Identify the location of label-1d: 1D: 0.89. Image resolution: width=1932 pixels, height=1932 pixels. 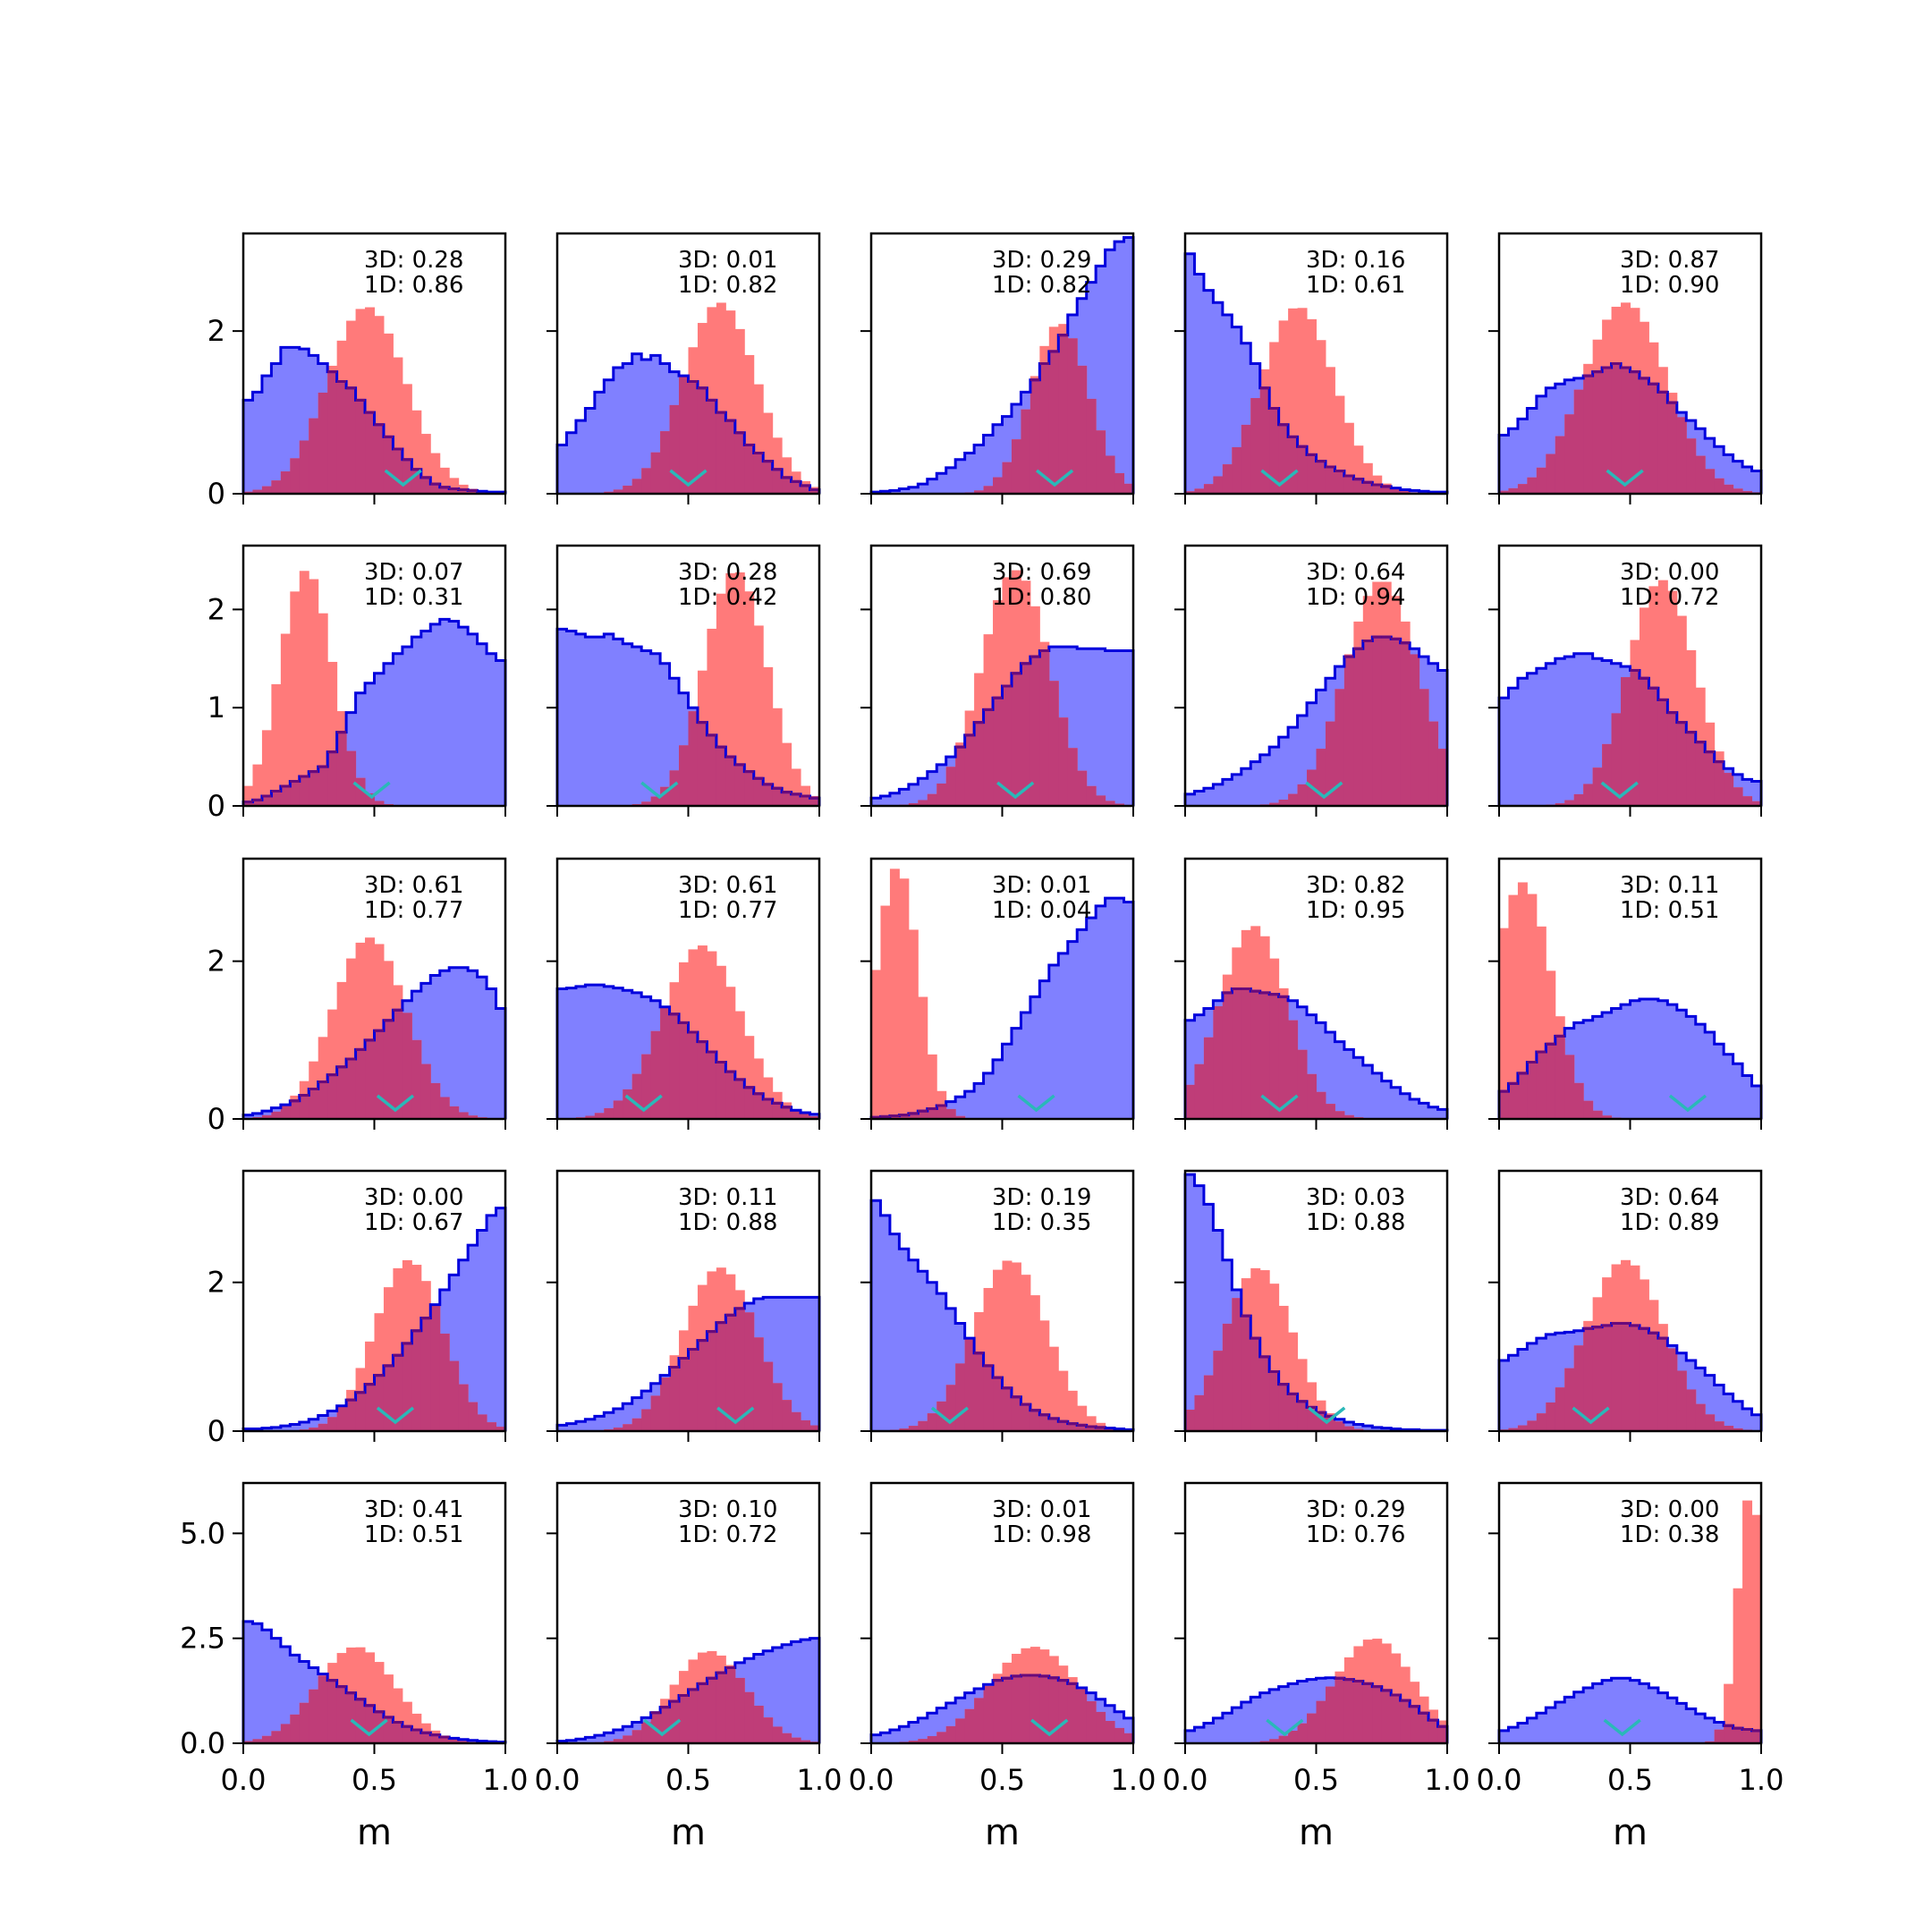
(1669, 1222).